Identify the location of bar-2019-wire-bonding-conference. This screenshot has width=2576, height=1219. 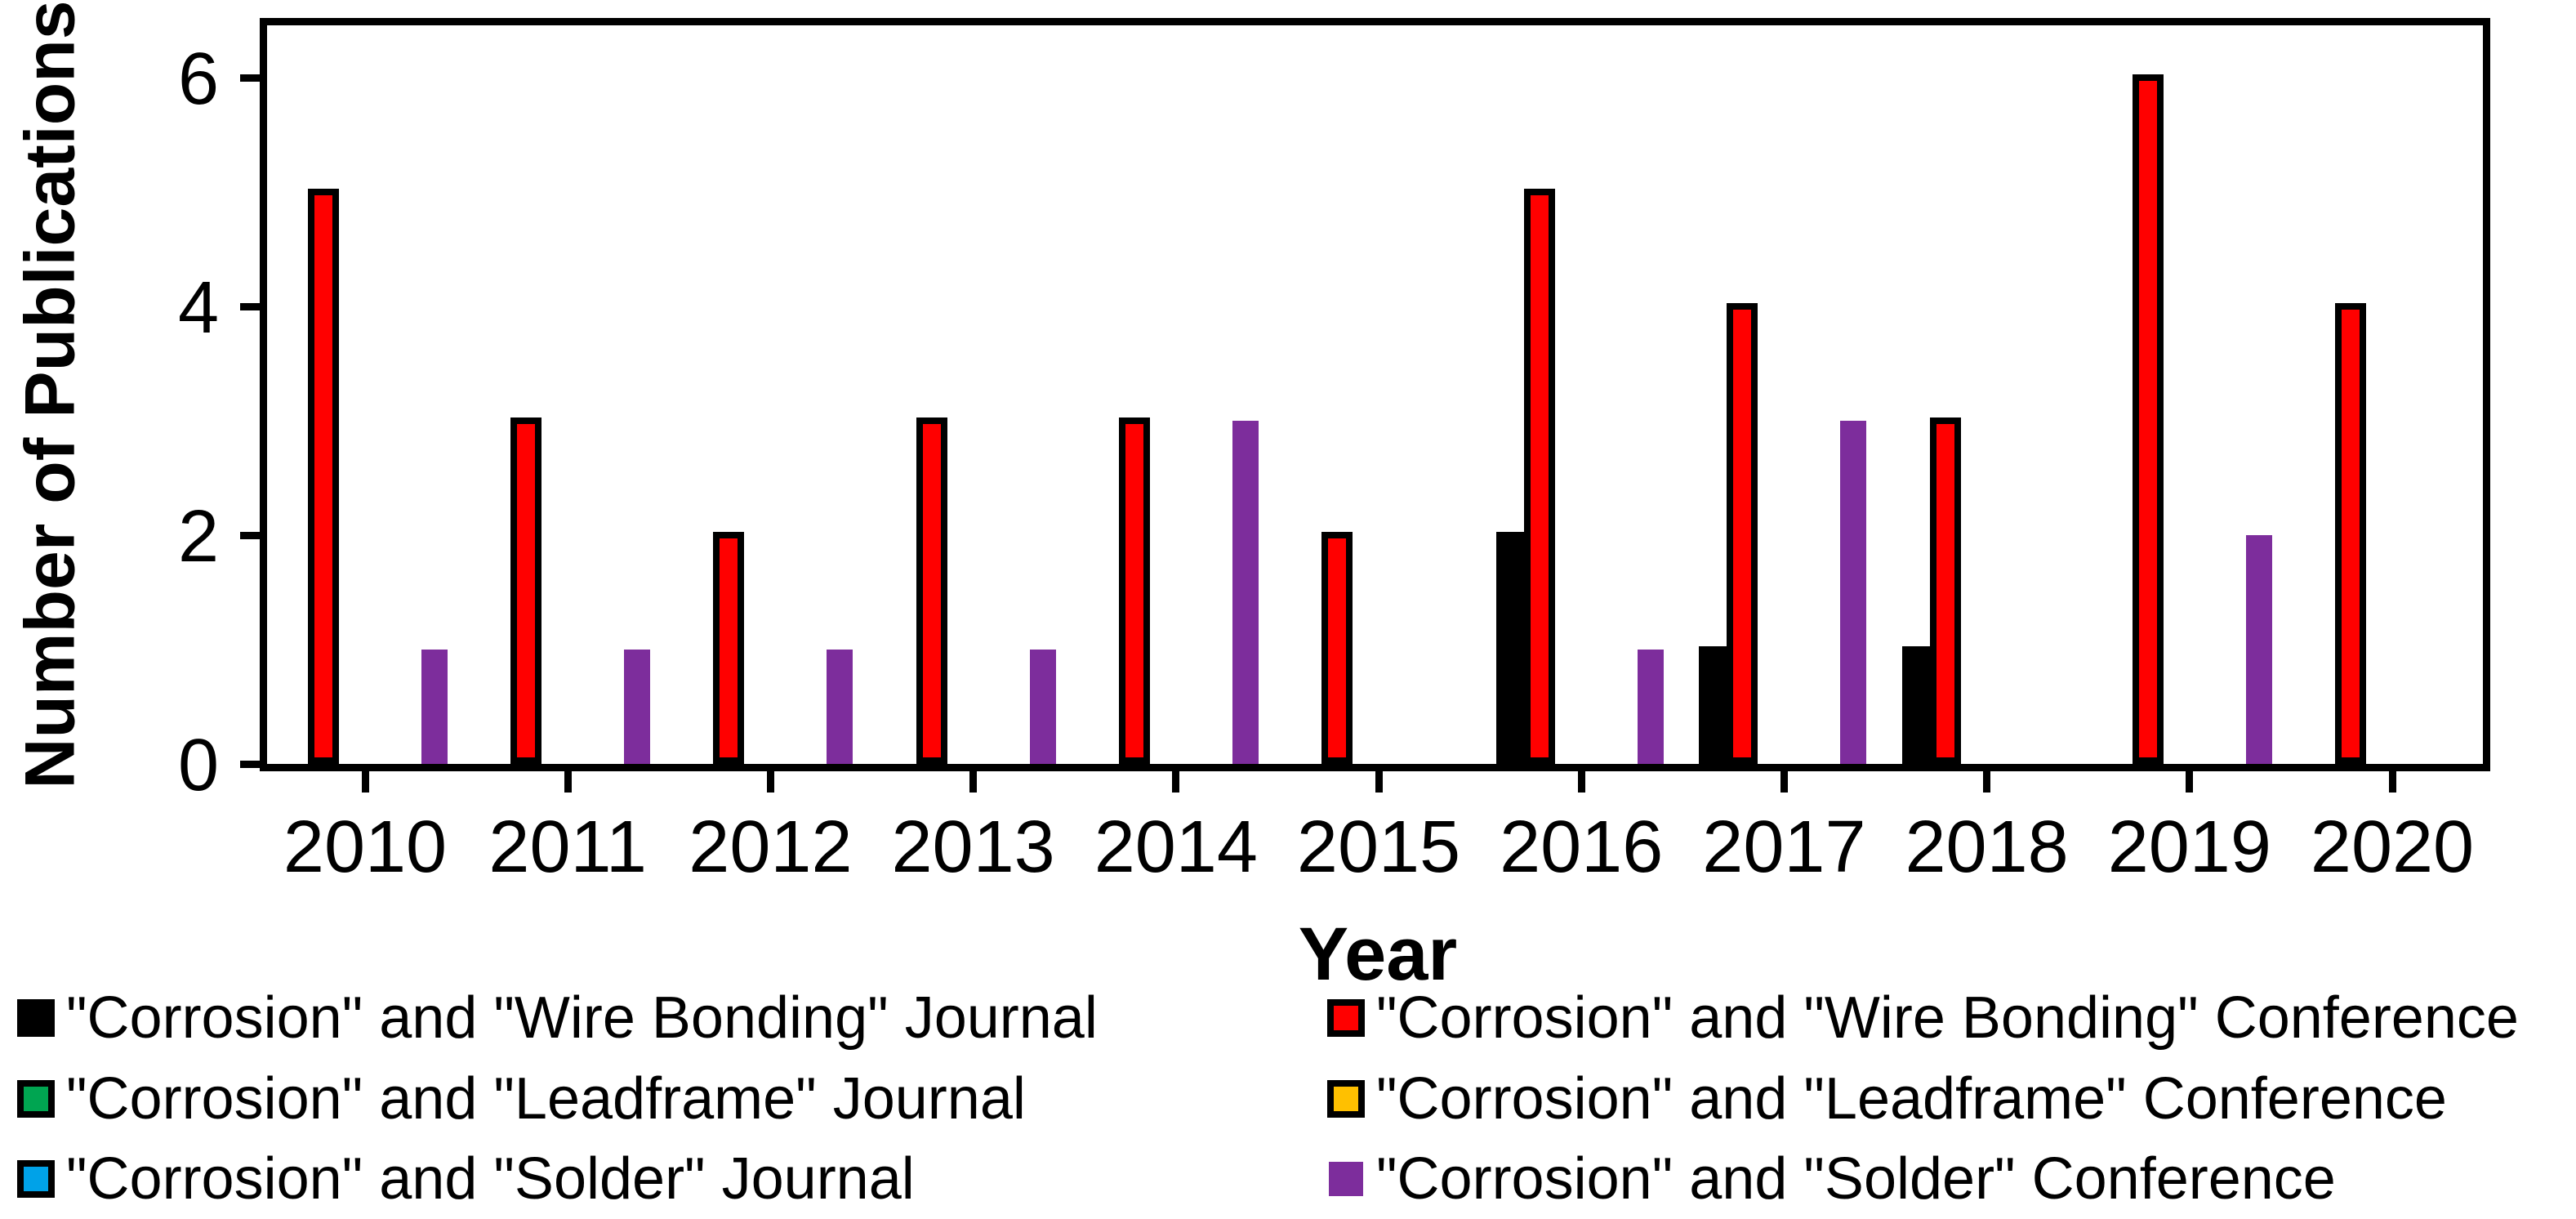
(2148, 419).